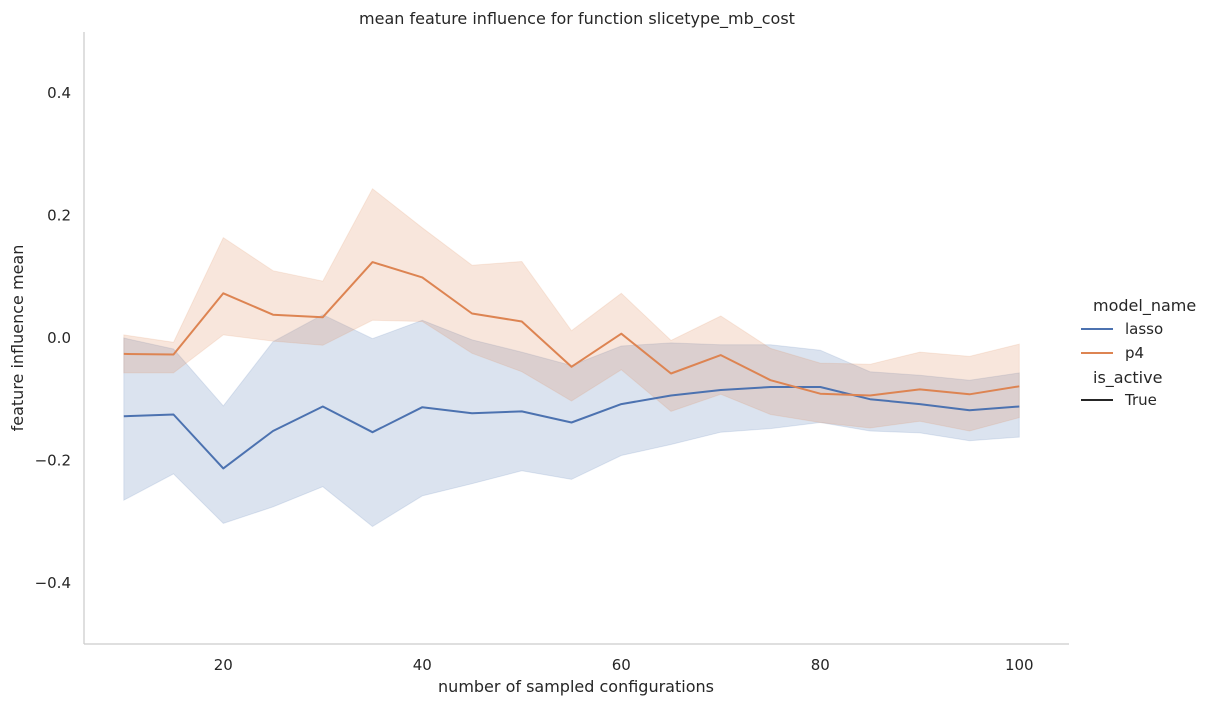 The width and height of the screenshot is (1214, 706). Describe the element at coordinates (59, 338) in the screenshot. I see `y-tick-label: 0.0` at that location.